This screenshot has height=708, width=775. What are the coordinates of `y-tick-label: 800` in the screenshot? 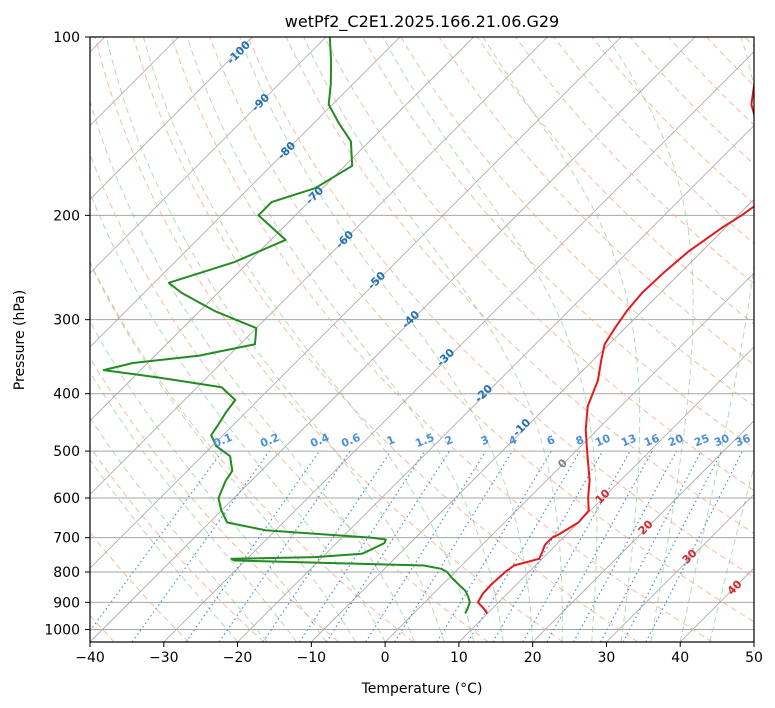 It's located at (66, 573).